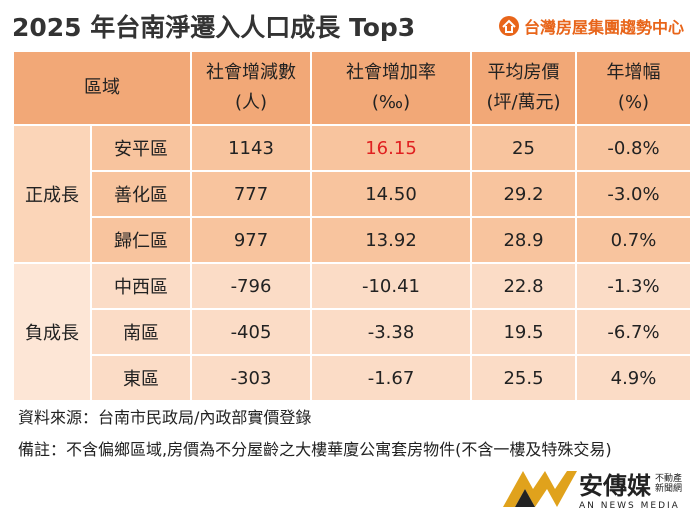 The image size is (696, 522). Describe the element at coordinates (523, 286) in the screenshot. I see `value-cell: 22.8` at that location.